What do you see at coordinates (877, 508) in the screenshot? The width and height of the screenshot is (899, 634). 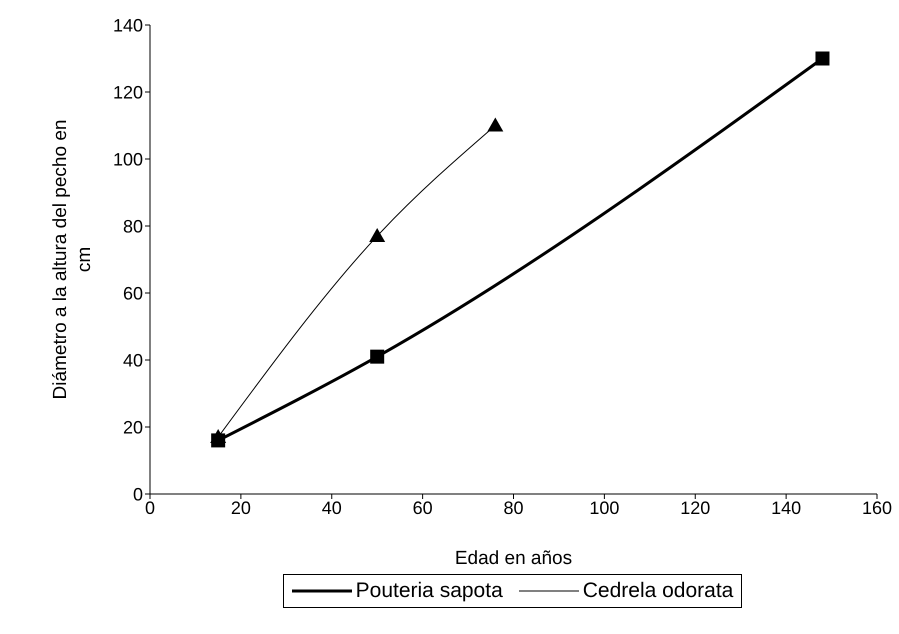 I see `x-tick-label: 160` at bounding box center [877, 508].